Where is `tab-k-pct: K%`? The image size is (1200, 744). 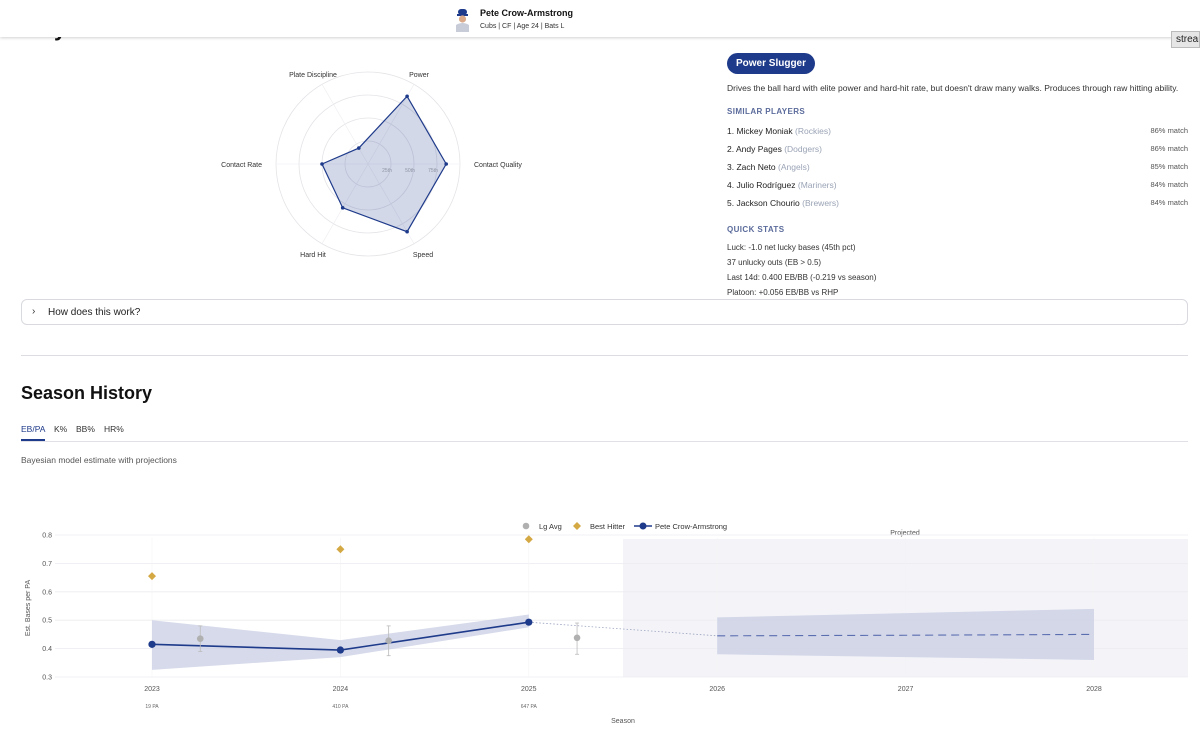
tab-k-pct: K% is located at coordinates (61, 429).